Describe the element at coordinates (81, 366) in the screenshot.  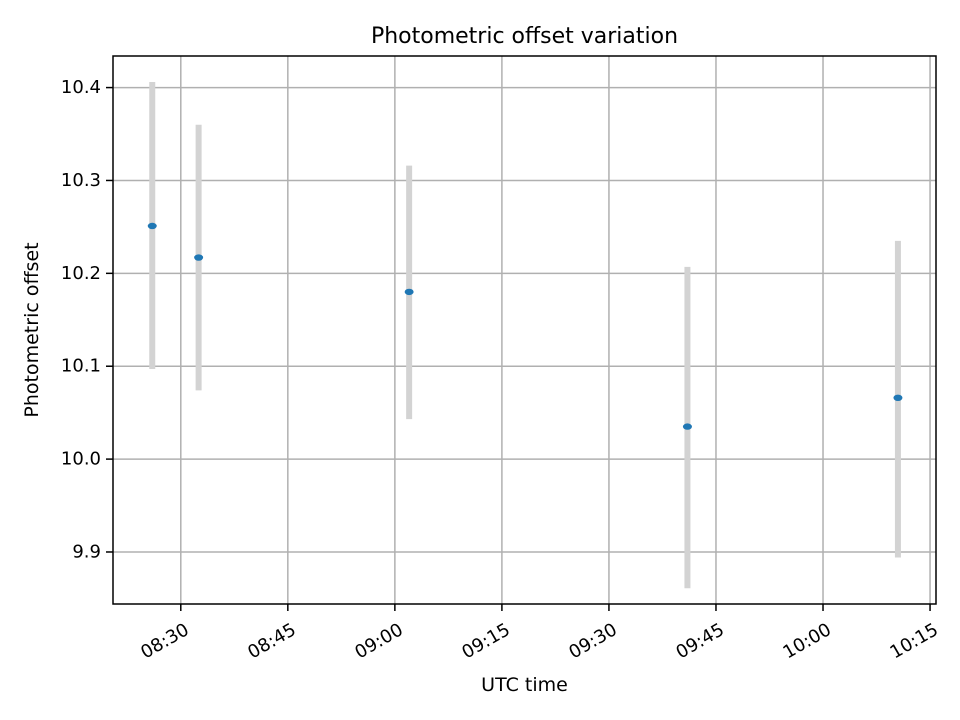
I see `y-tick-label: 10.1` at that location.